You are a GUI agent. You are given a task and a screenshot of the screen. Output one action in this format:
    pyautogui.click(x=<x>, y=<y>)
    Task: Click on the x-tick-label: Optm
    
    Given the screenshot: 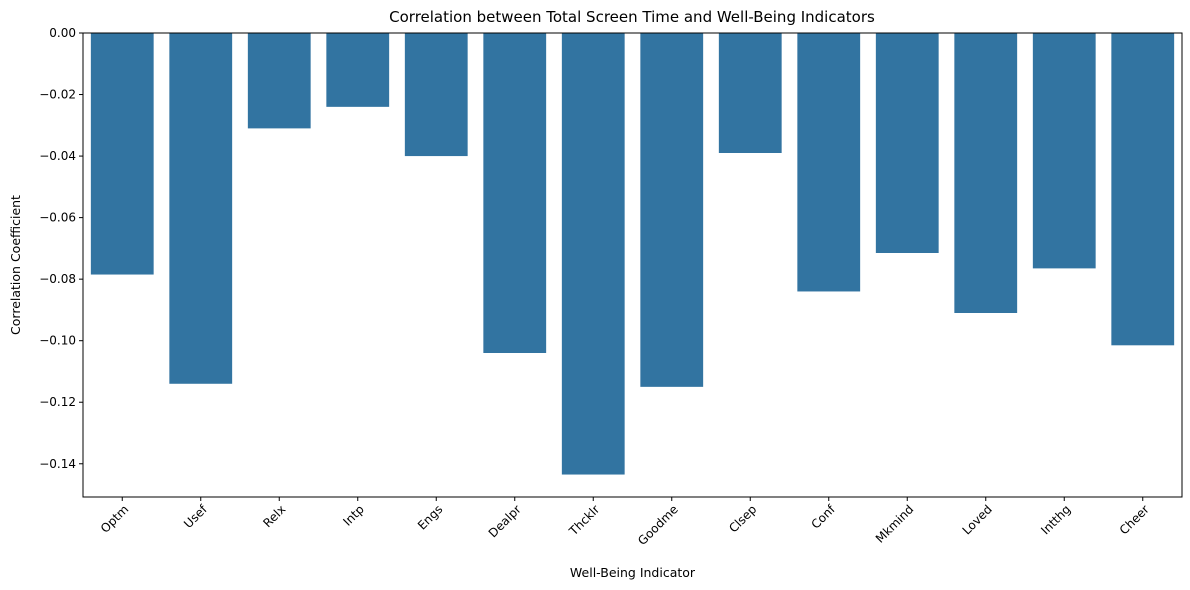 What is the action you would take?
    pyautogui.click(x=115, y=519)
    